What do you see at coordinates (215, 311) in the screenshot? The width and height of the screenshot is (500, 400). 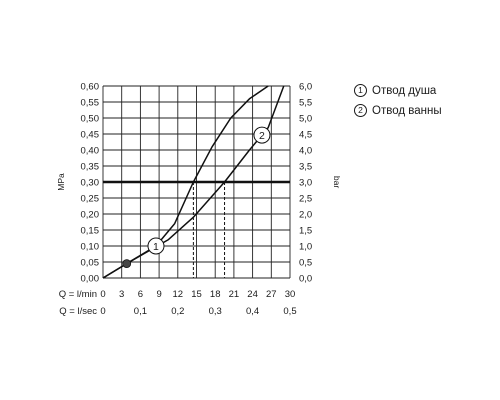 I see `x-lsec-tick-label: 0,3` at bounding box center [215, 311].